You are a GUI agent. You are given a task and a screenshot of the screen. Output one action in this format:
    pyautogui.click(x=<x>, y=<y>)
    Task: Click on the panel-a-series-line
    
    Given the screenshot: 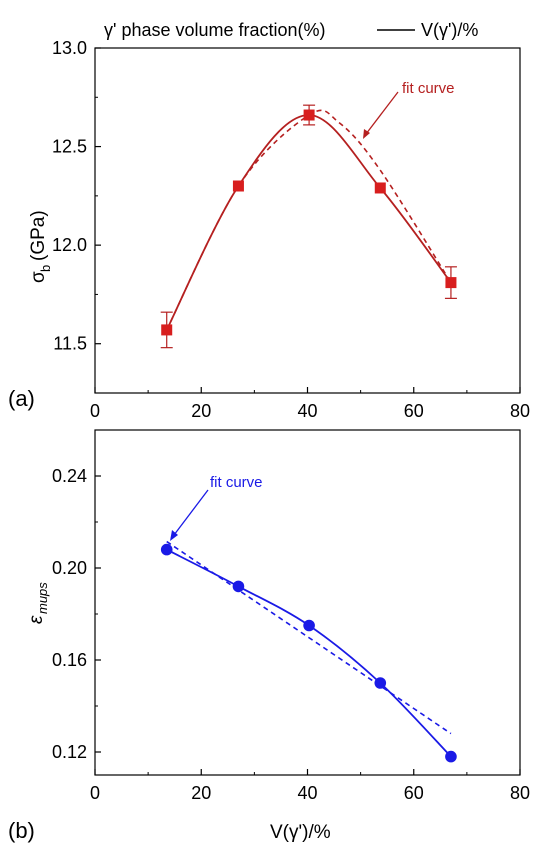 What is the action you would take?
    pyautogui.click(x=308, y=222)
    